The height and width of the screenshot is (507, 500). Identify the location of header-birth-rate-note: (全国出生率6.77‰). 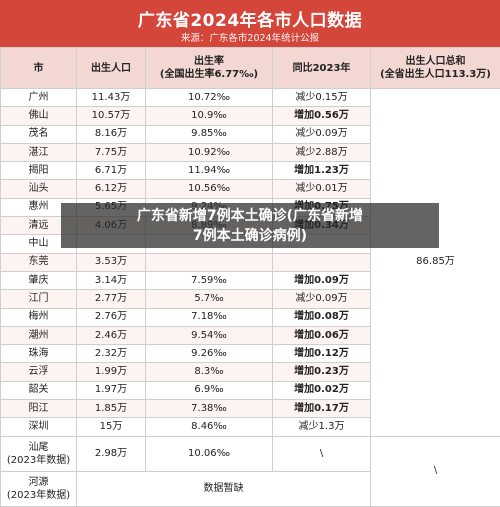
(209, 74).